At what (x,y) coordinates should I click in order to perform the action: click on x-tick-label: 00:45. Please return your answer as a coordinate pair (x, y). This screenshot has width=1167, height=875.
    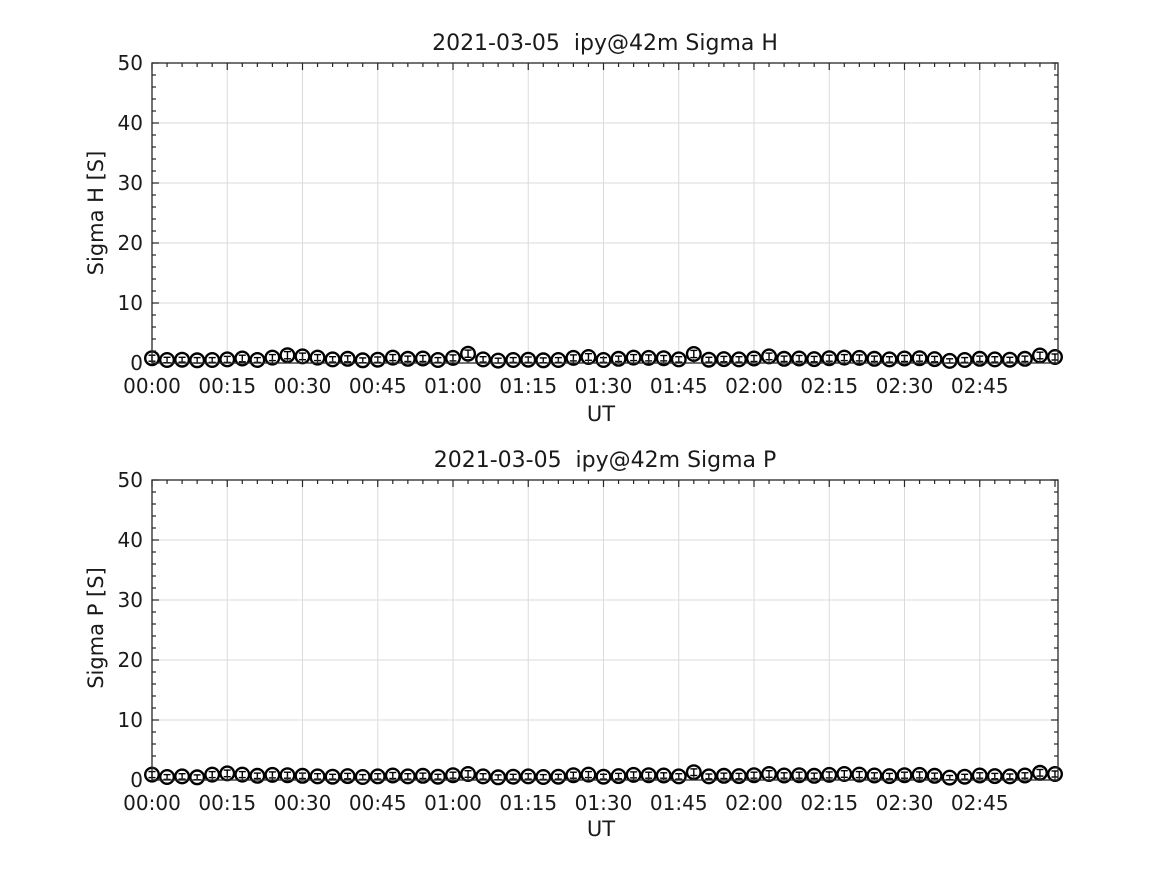
    Looking at the image, I should click on (378, 803).